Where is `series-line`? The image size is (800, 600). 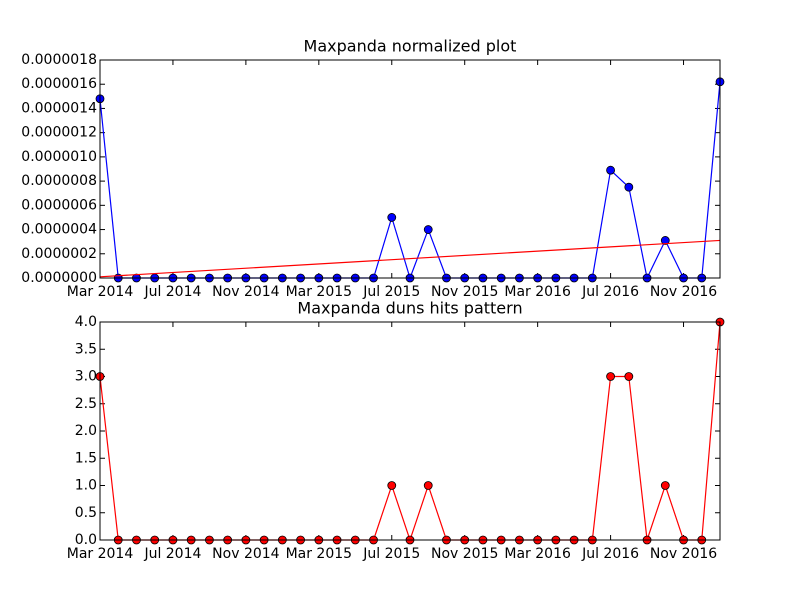
series-line is located at coordinates (410, 258).